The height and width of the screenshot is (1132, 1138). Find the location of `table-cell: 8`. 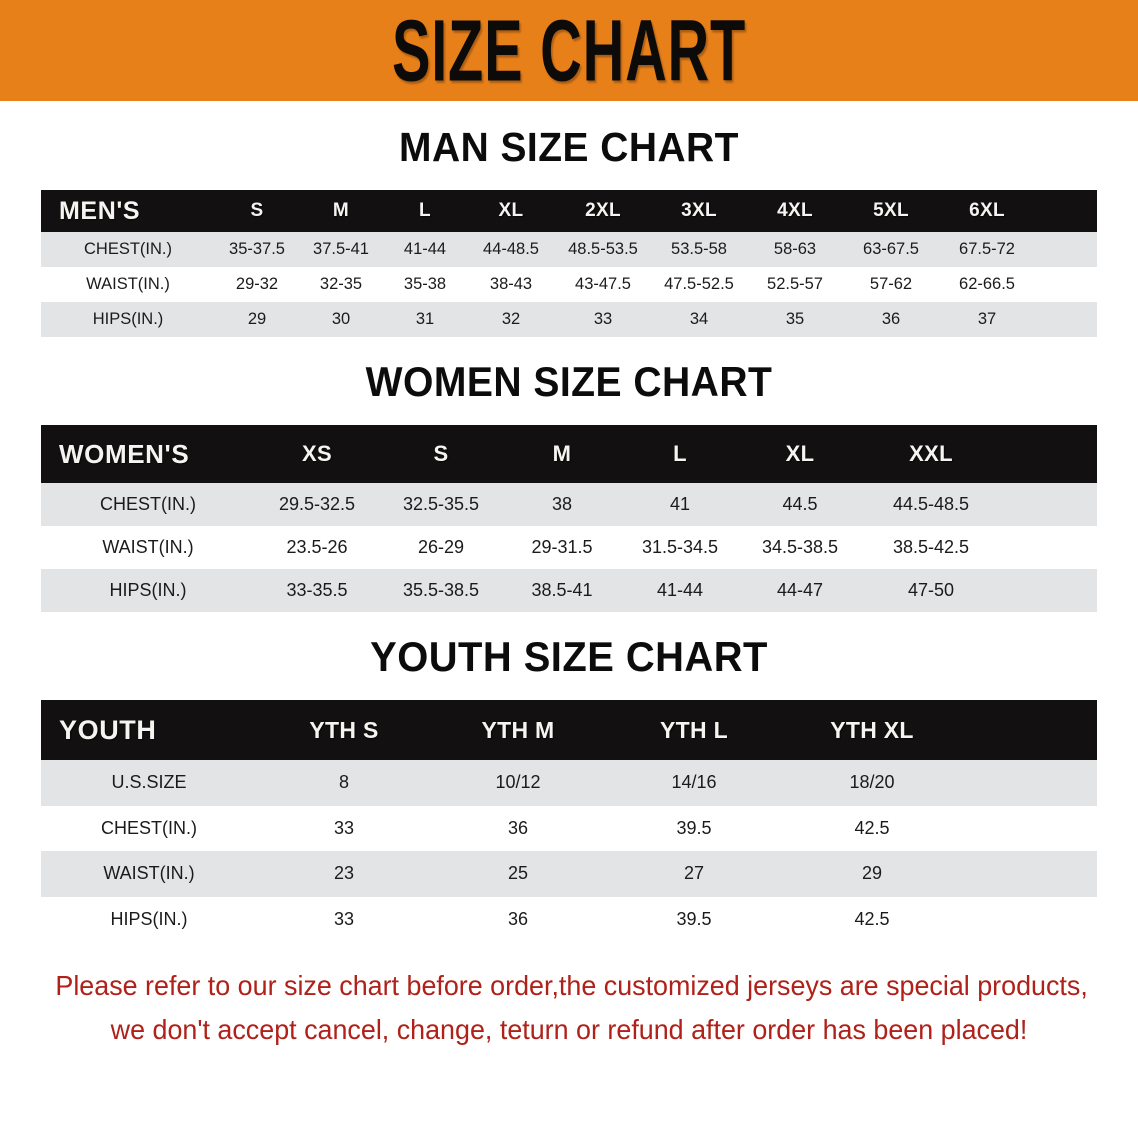

table-cell: 8 is located at coordinates (343, 782).